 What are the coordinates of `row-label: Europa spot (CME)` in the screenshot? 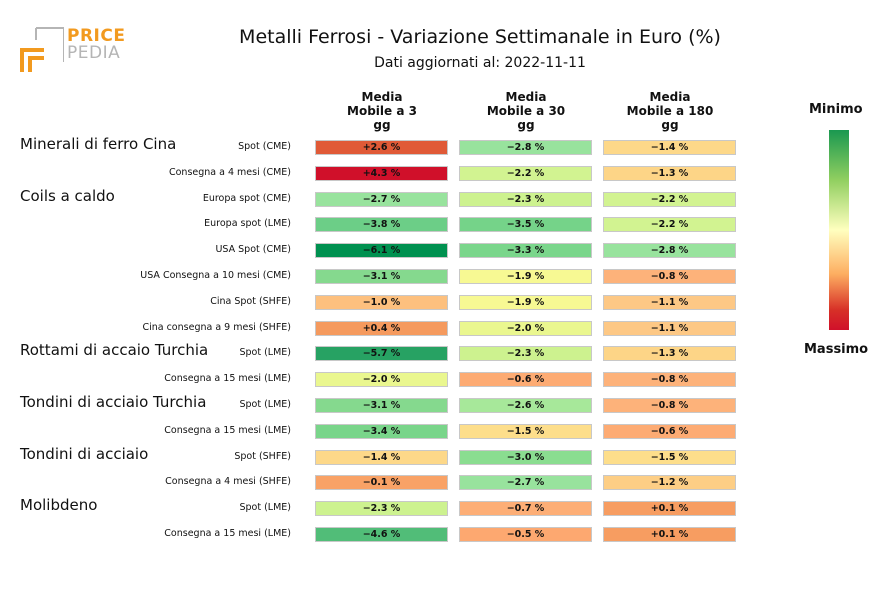 It's located at (246, 198).